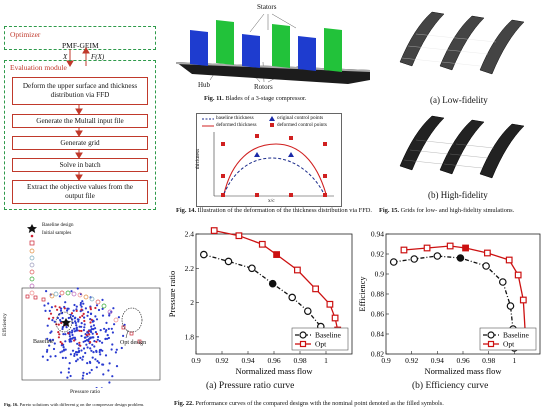 This screenshot has width=548, height=414. Describe the element at coordinates (253, 50) in the screenshot. I see `rotor-blades` at that location.